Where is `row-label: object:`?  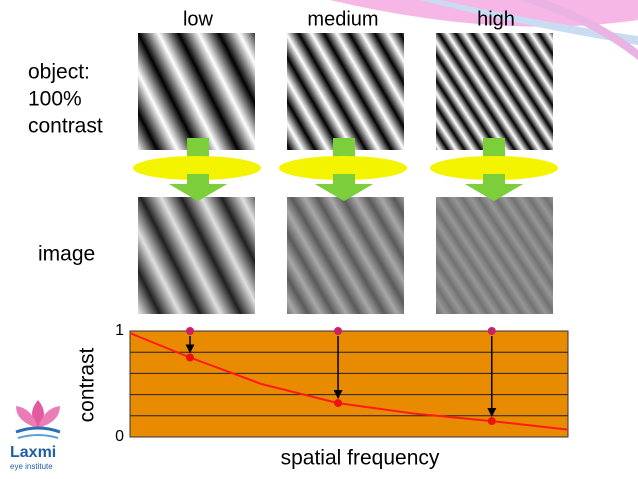 row-label: object: is located at coordinates (59, 72).